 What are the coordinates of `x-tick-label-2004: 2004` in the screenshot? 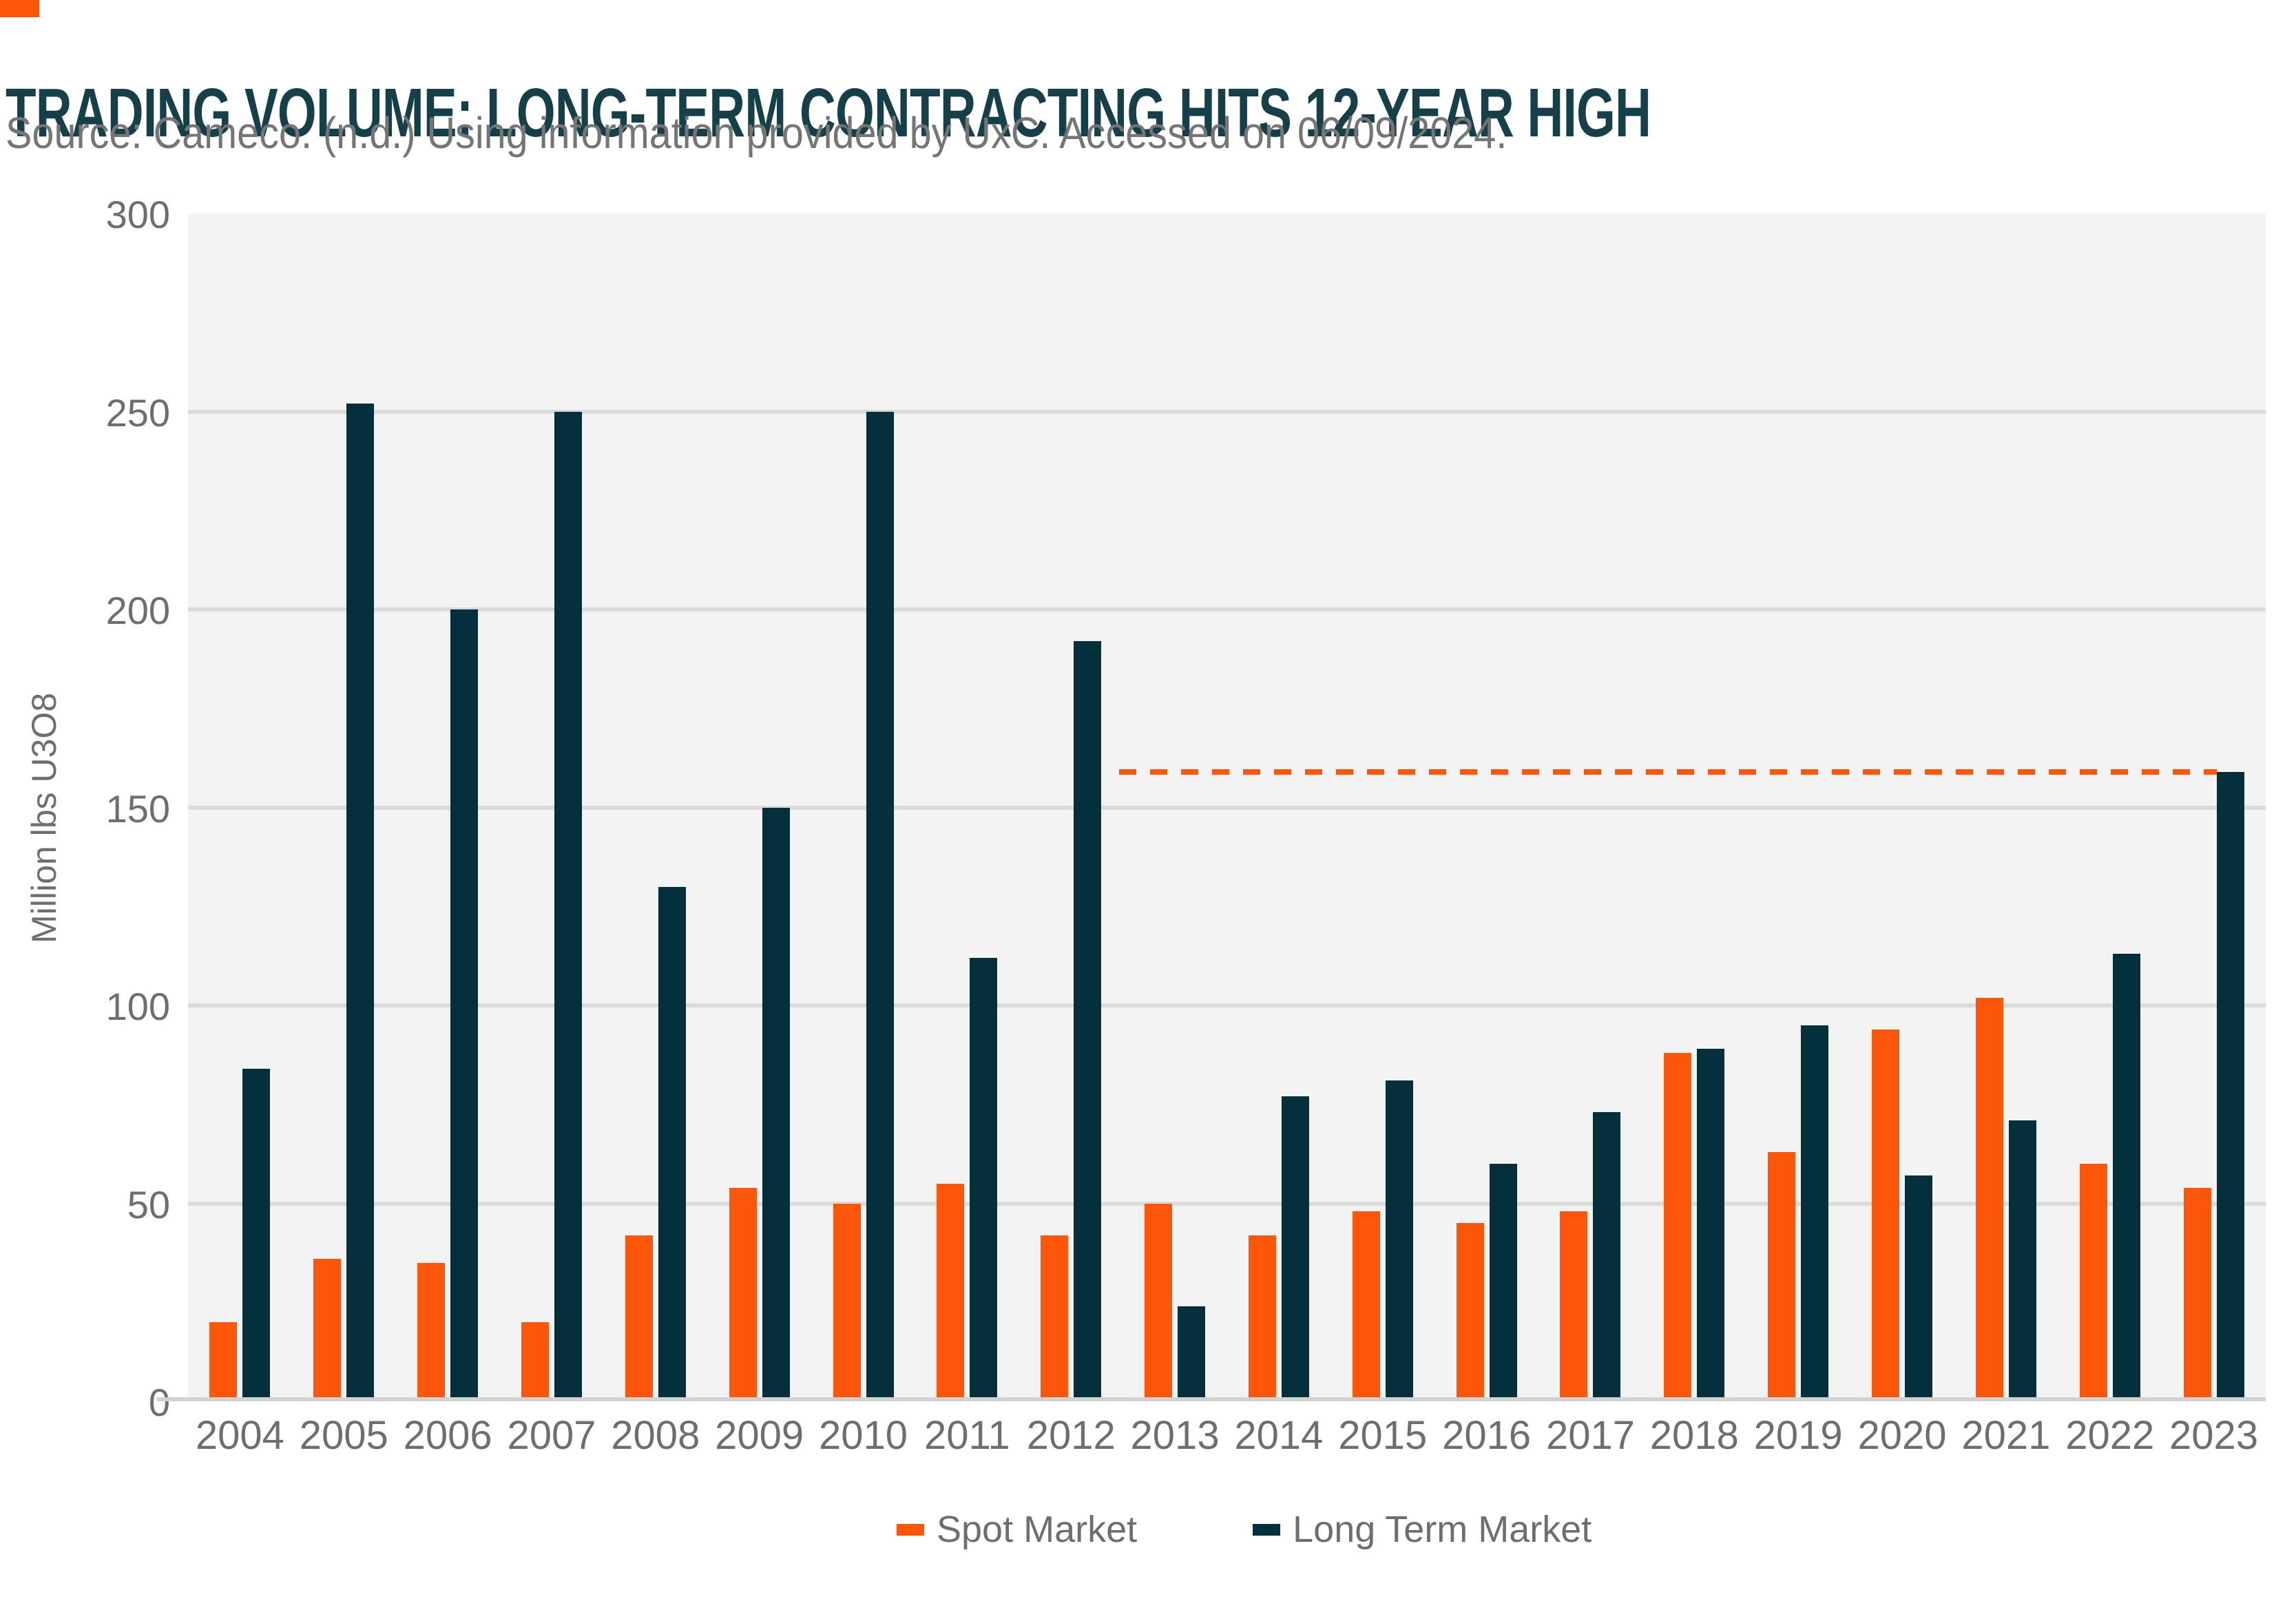 It's located at (239, 1435).